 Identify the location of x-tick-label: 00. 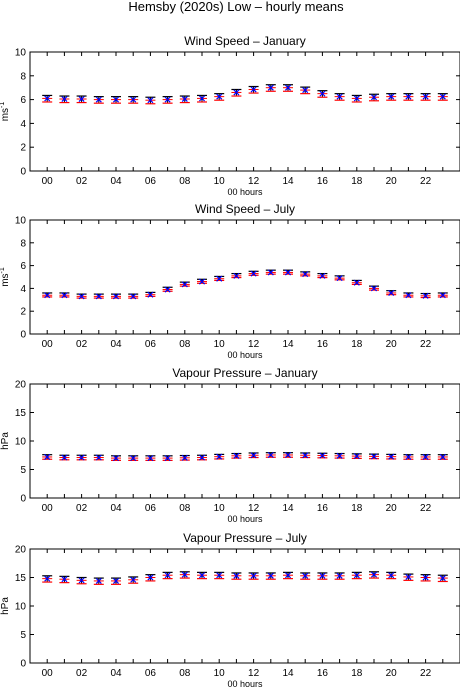
(48, 508).